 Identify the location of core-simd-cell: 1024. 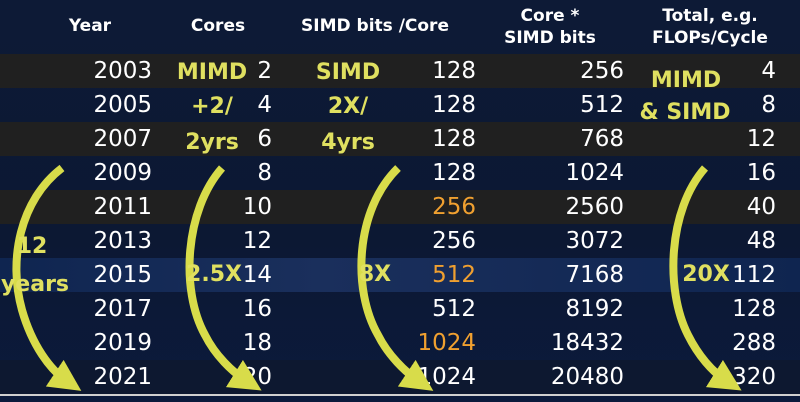
(594, 173).